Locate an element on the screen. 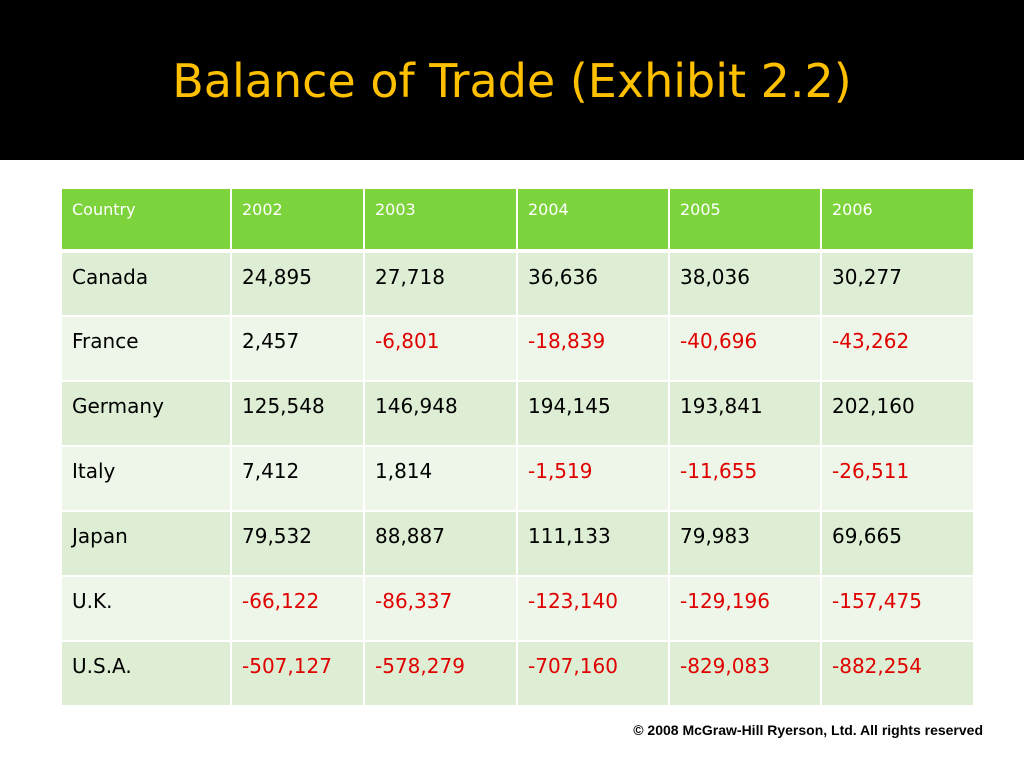 This screenshot has width=1024, height=768. value-cell: 1,814 is located at coordinates (440, 478).